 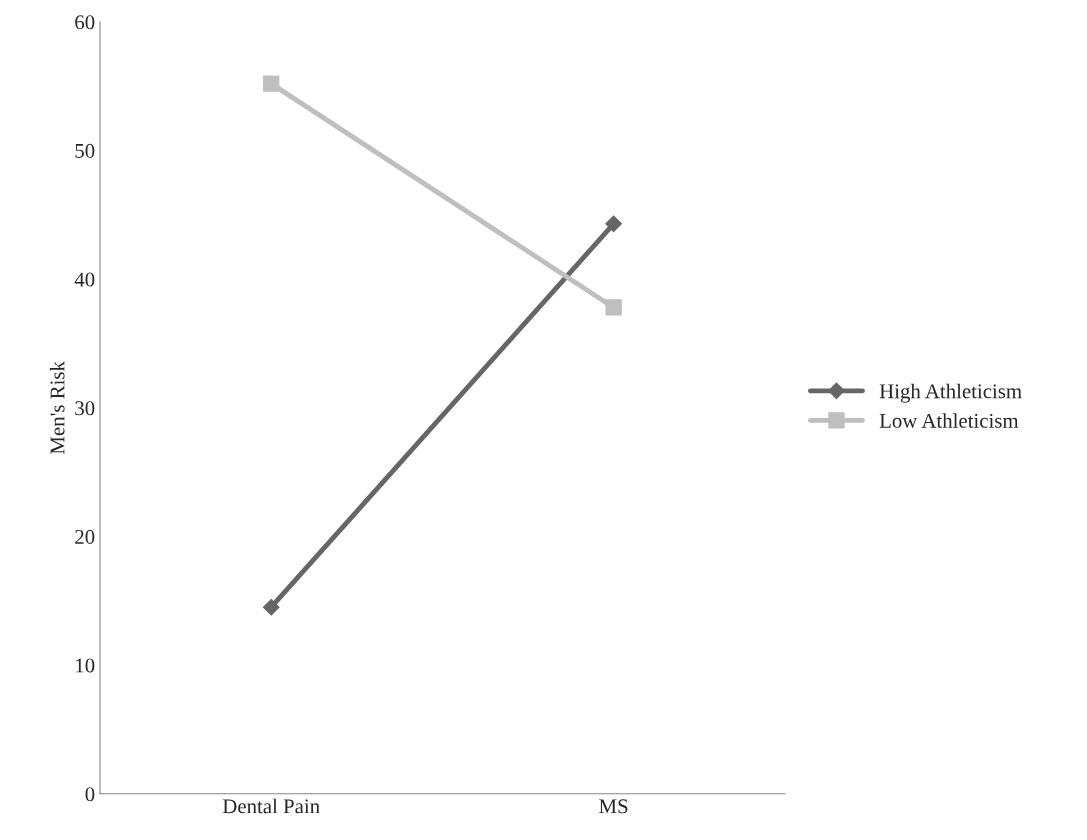 I want to click on x-tick-label: MS, so click(x=613, y=806).